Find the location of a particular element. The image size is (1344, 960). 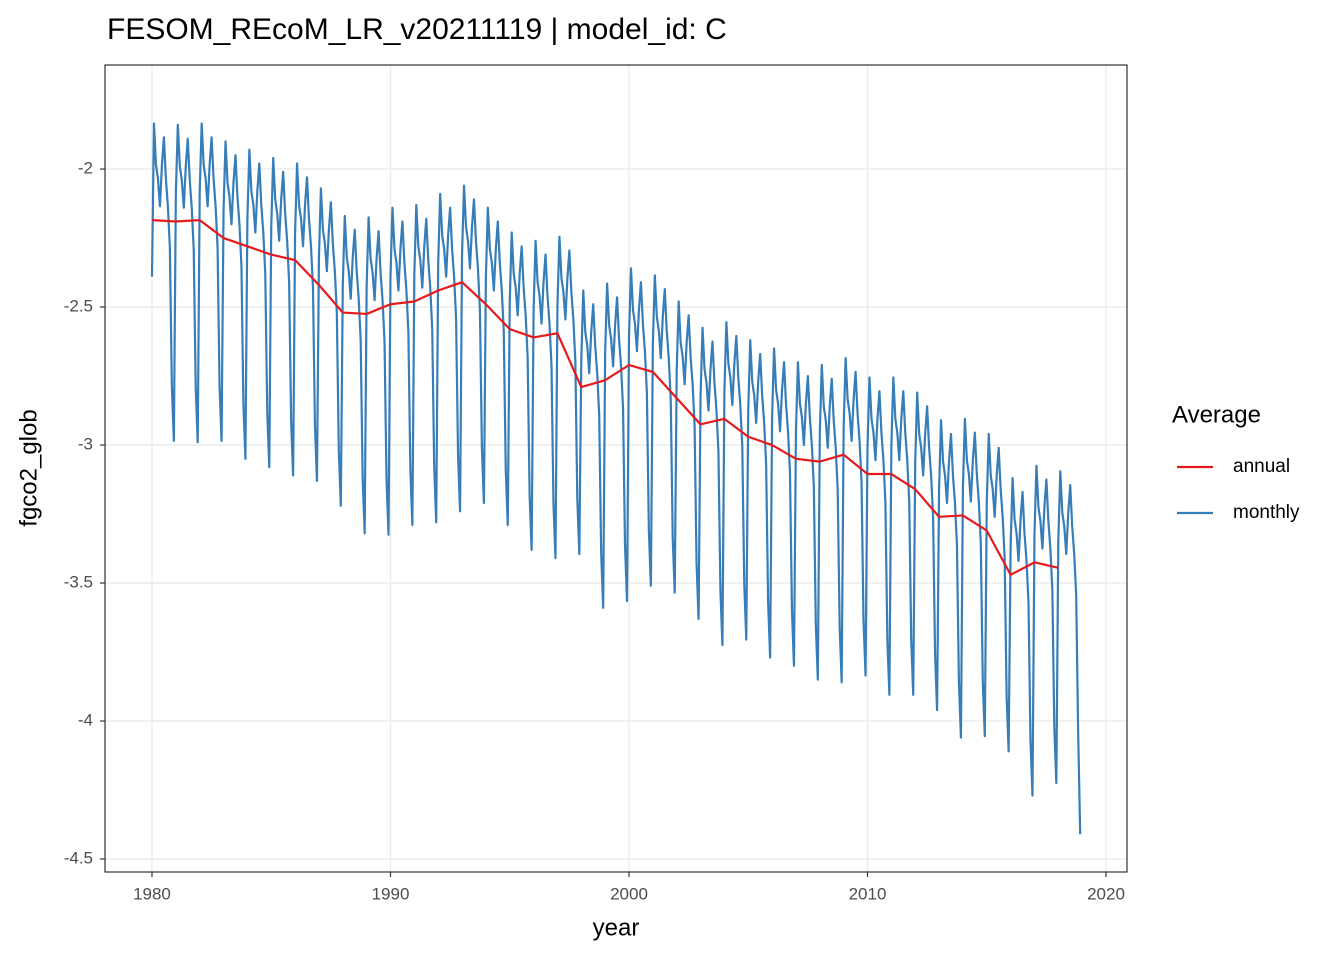

chart-title: FESOM_REcoM_LR_v20211119 | model_id: C is located at coordinates (417, 29).